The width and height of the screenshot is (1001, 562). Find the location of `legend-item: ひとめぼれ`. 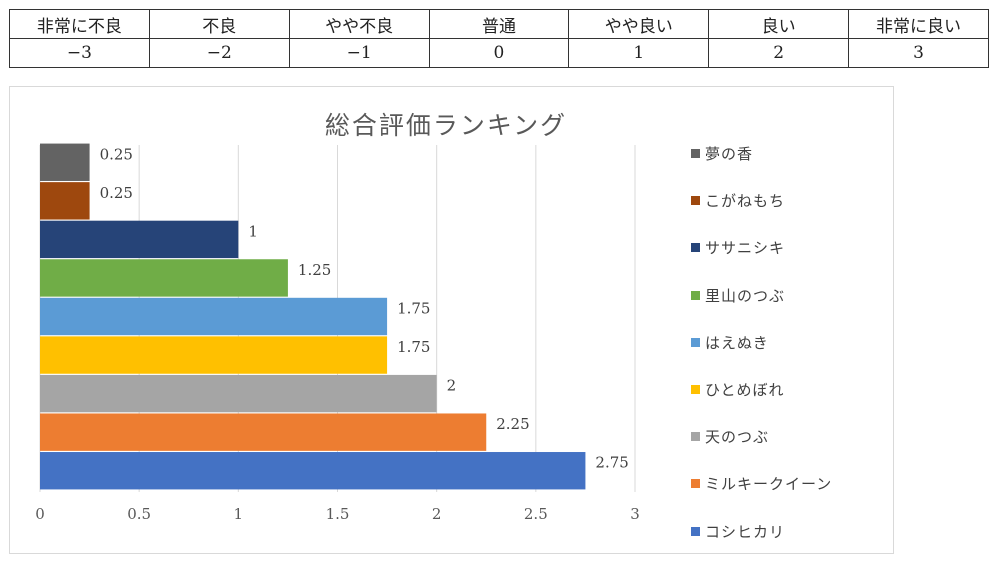

legend-item: ひとめぼれ is located at coordinates (761, 389).